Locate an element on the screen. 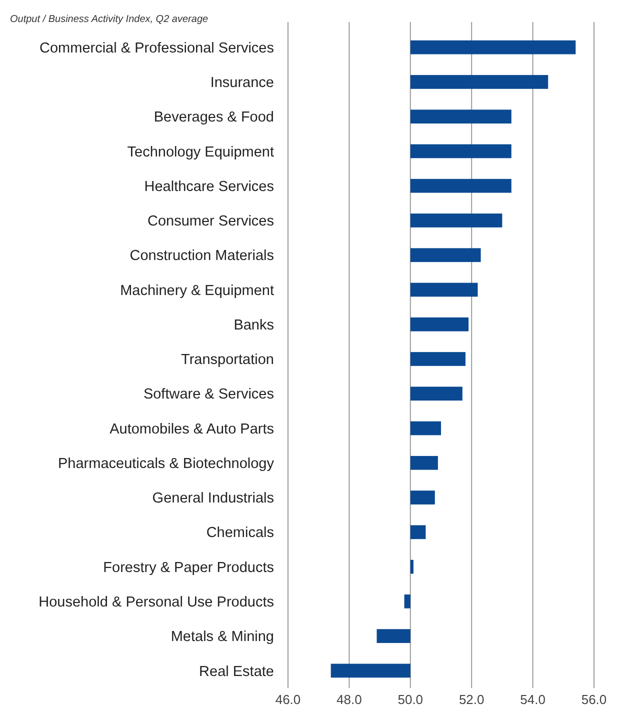 The height and width of the screenshot is (715, 620). x-tick-label: 54.0 is located at coordinates (533, 699).